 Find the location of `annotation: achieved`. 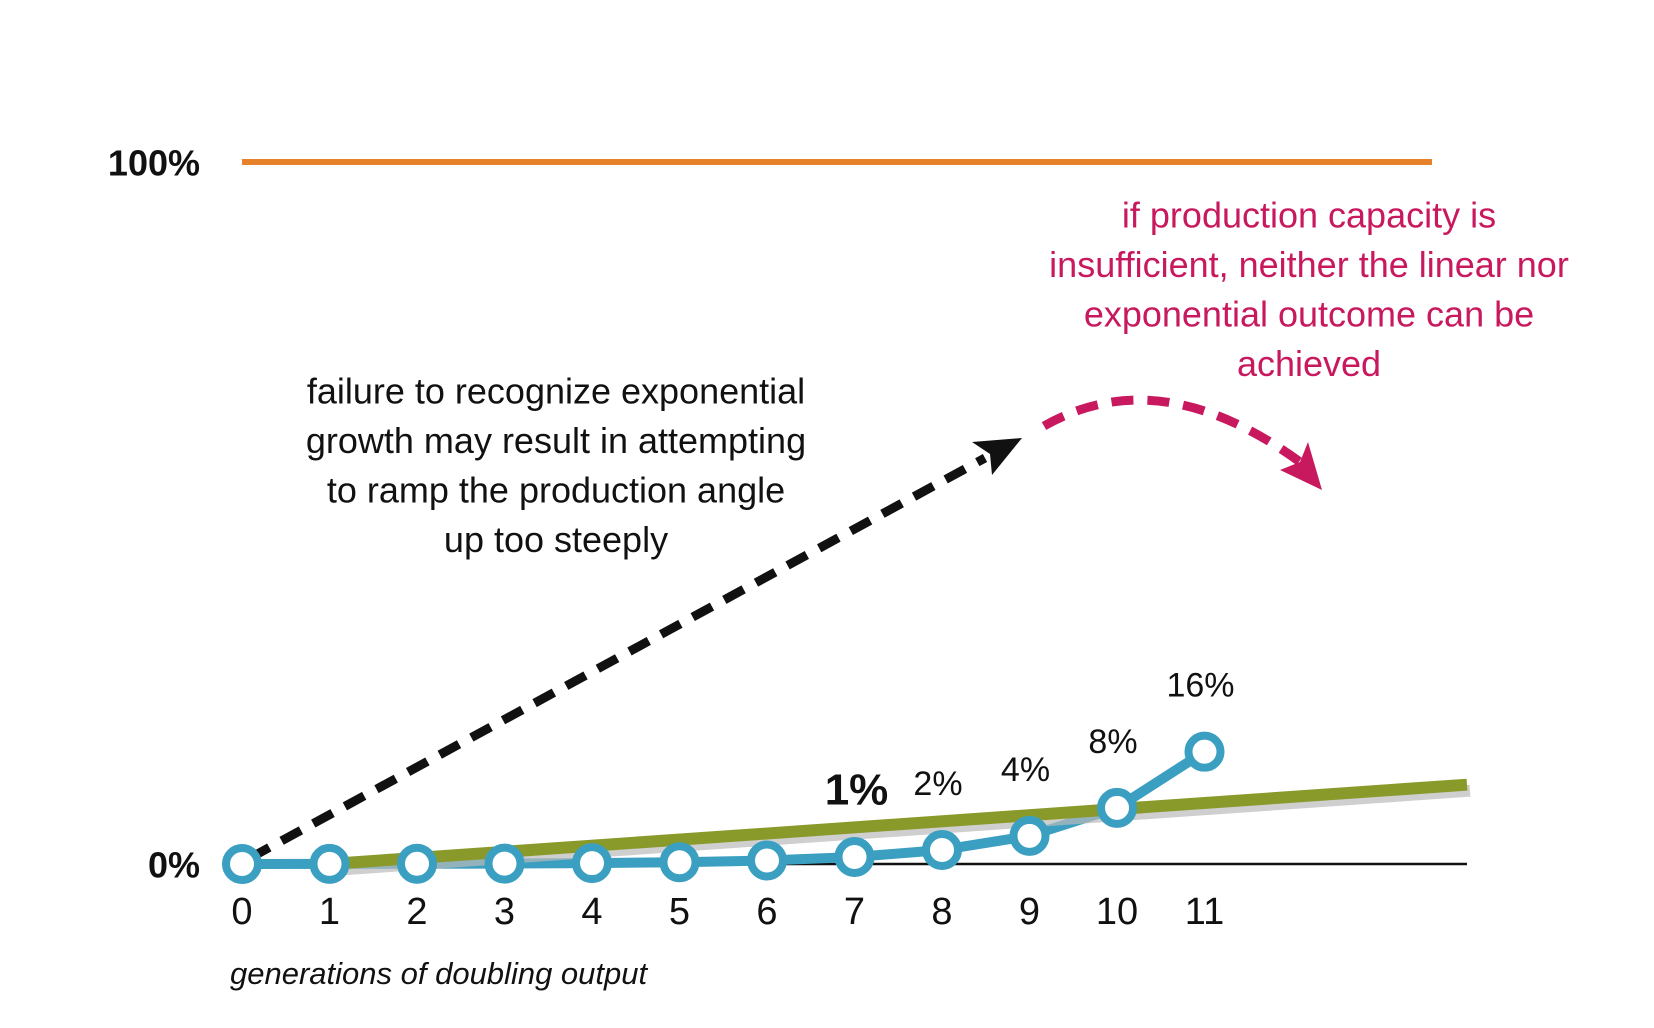

annotation: achieved is located at coordinates (1309, 363).